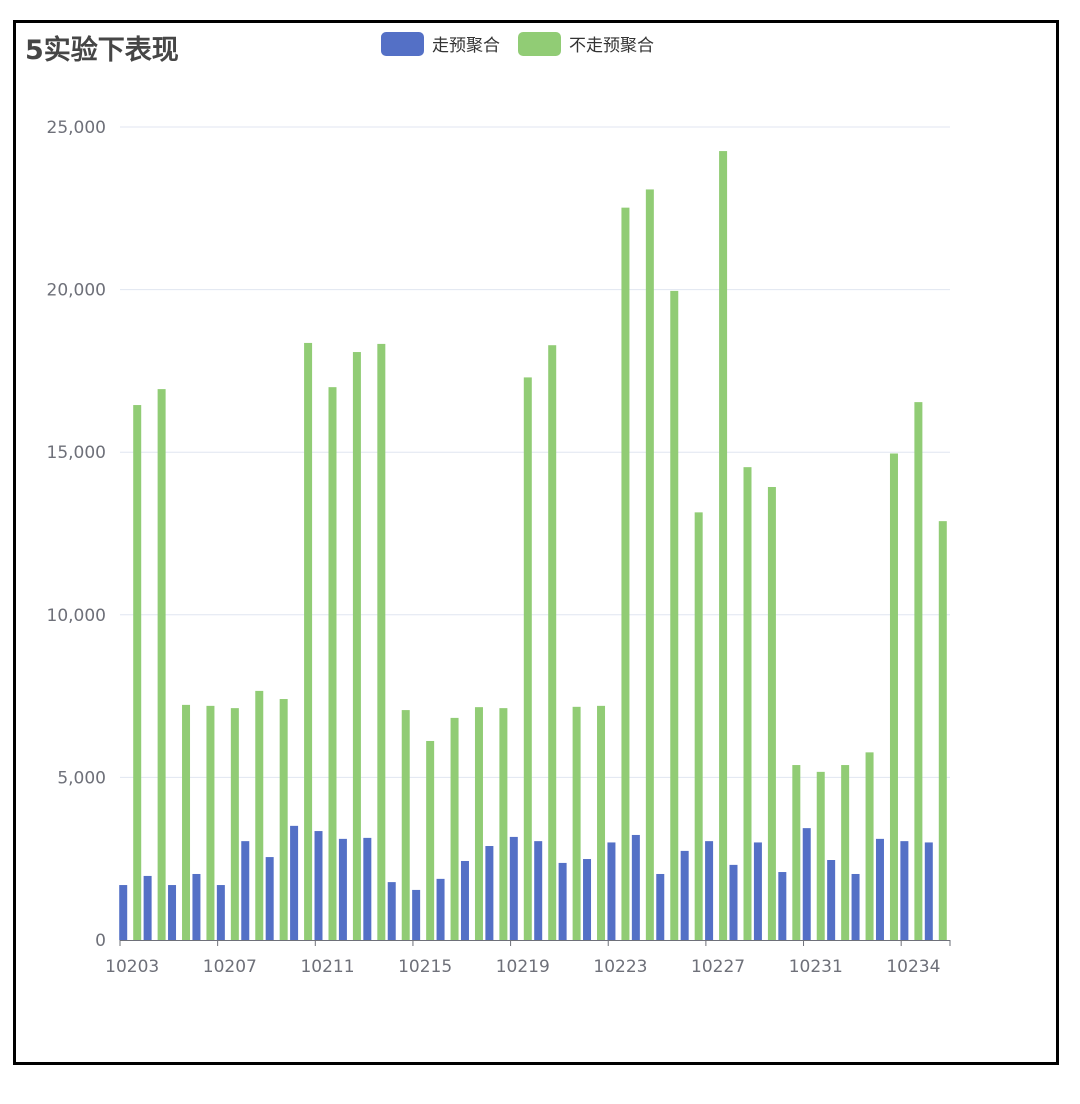 This screenshot has width=1080, height=1104. I want to click on x-tick-label: 10227, so click(718, 967).